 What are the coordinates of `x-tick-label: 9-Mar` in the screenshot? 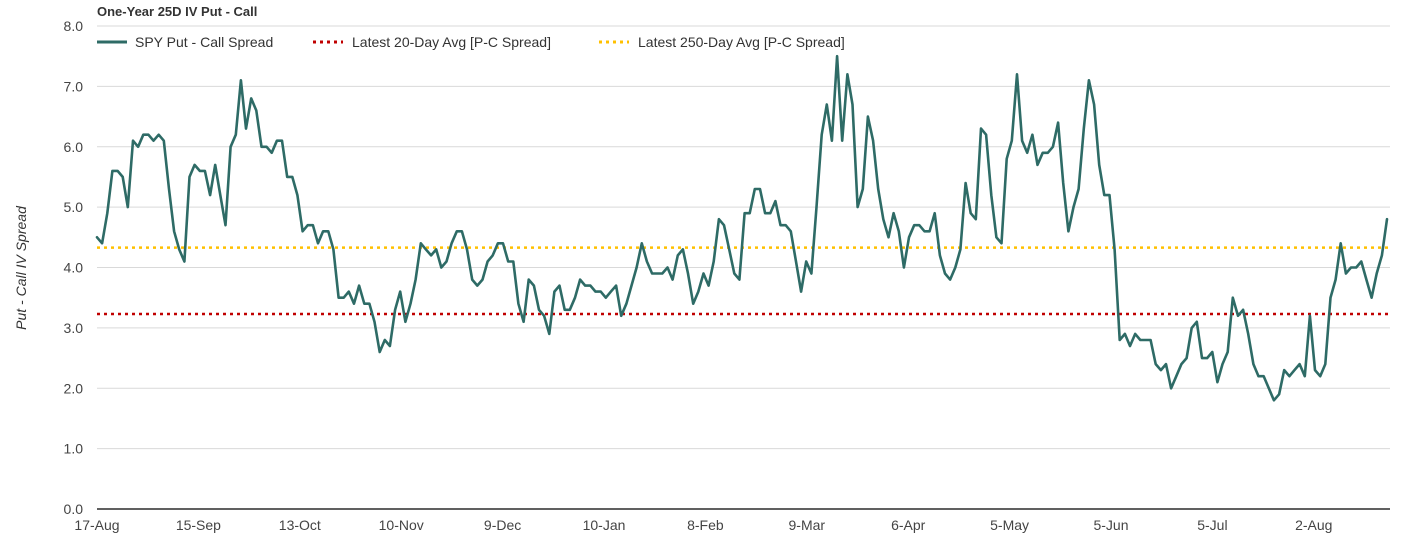 It's located at (807, 525).